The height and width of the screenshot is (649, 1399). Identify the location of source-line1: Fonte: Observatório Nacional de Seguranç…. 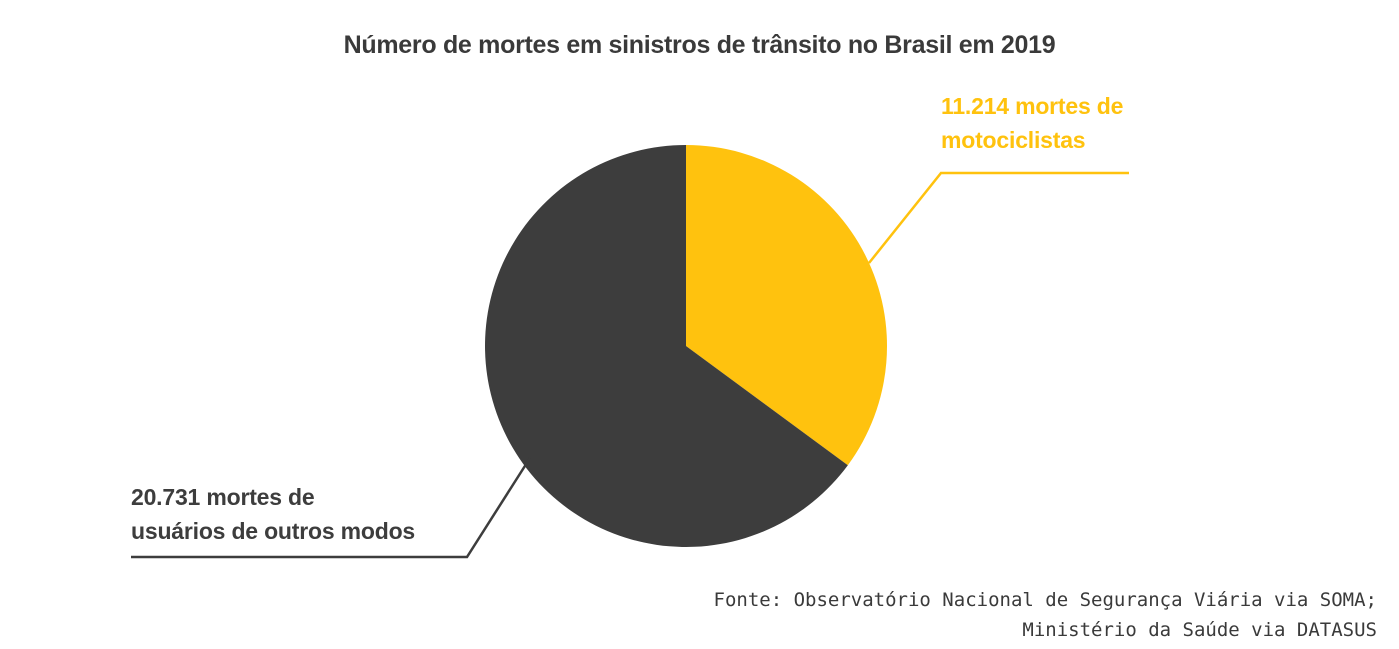
(1045, 600).